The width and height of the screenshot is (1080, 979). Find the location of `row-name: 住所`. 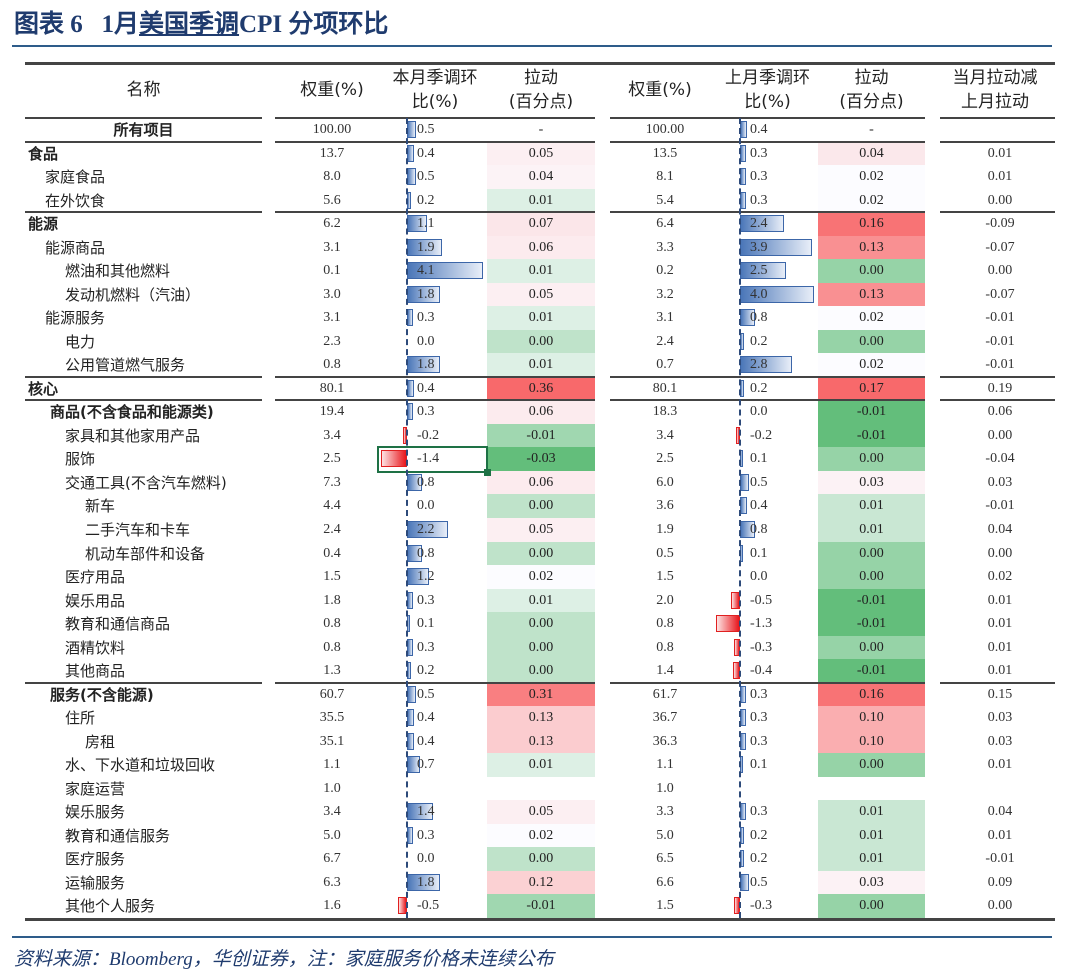

row-name: 住所 is located at coordinates (80, 718).